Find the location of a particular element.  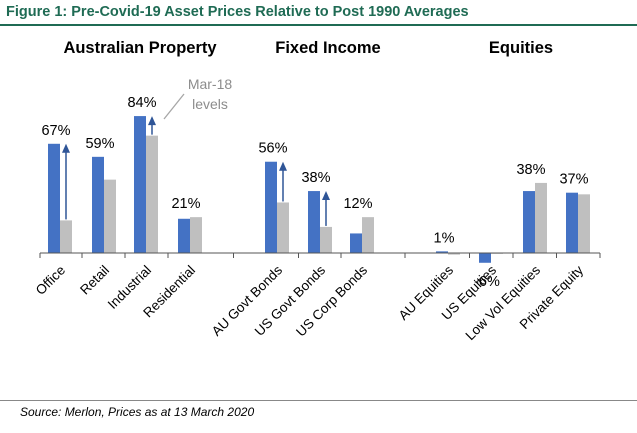

data-label-industrial: 84% is located at coordinates (141, 103).